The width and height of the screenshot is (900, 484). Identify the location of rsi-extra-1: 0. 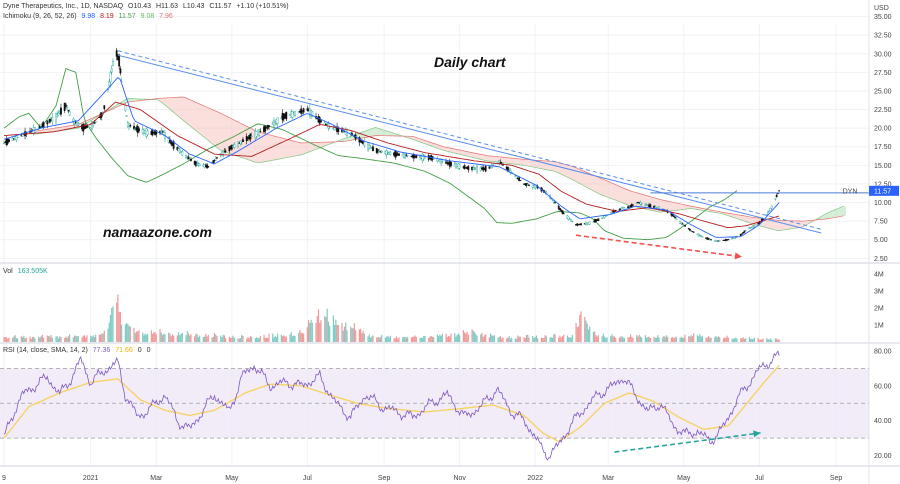
(139, 350).